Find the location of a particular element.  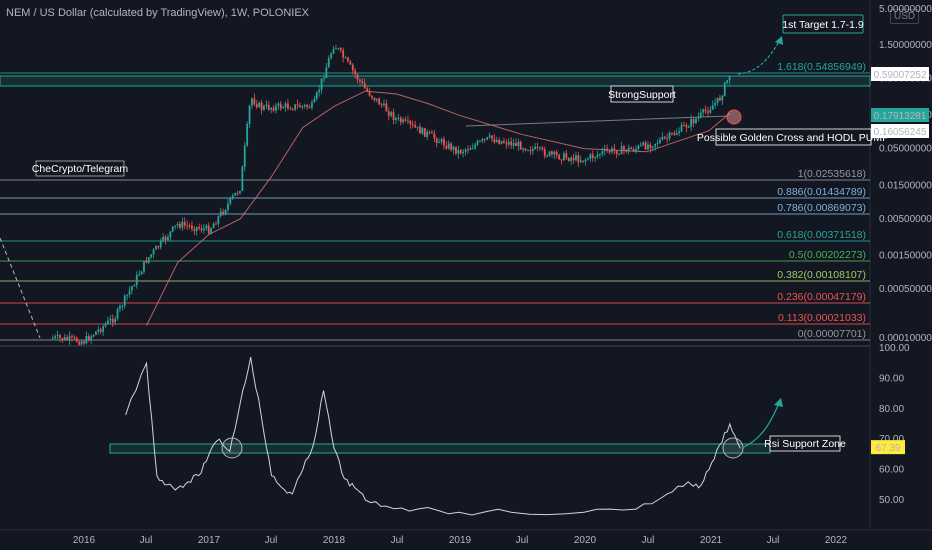

target-arrow-icon is located at coordinates (779, 40).